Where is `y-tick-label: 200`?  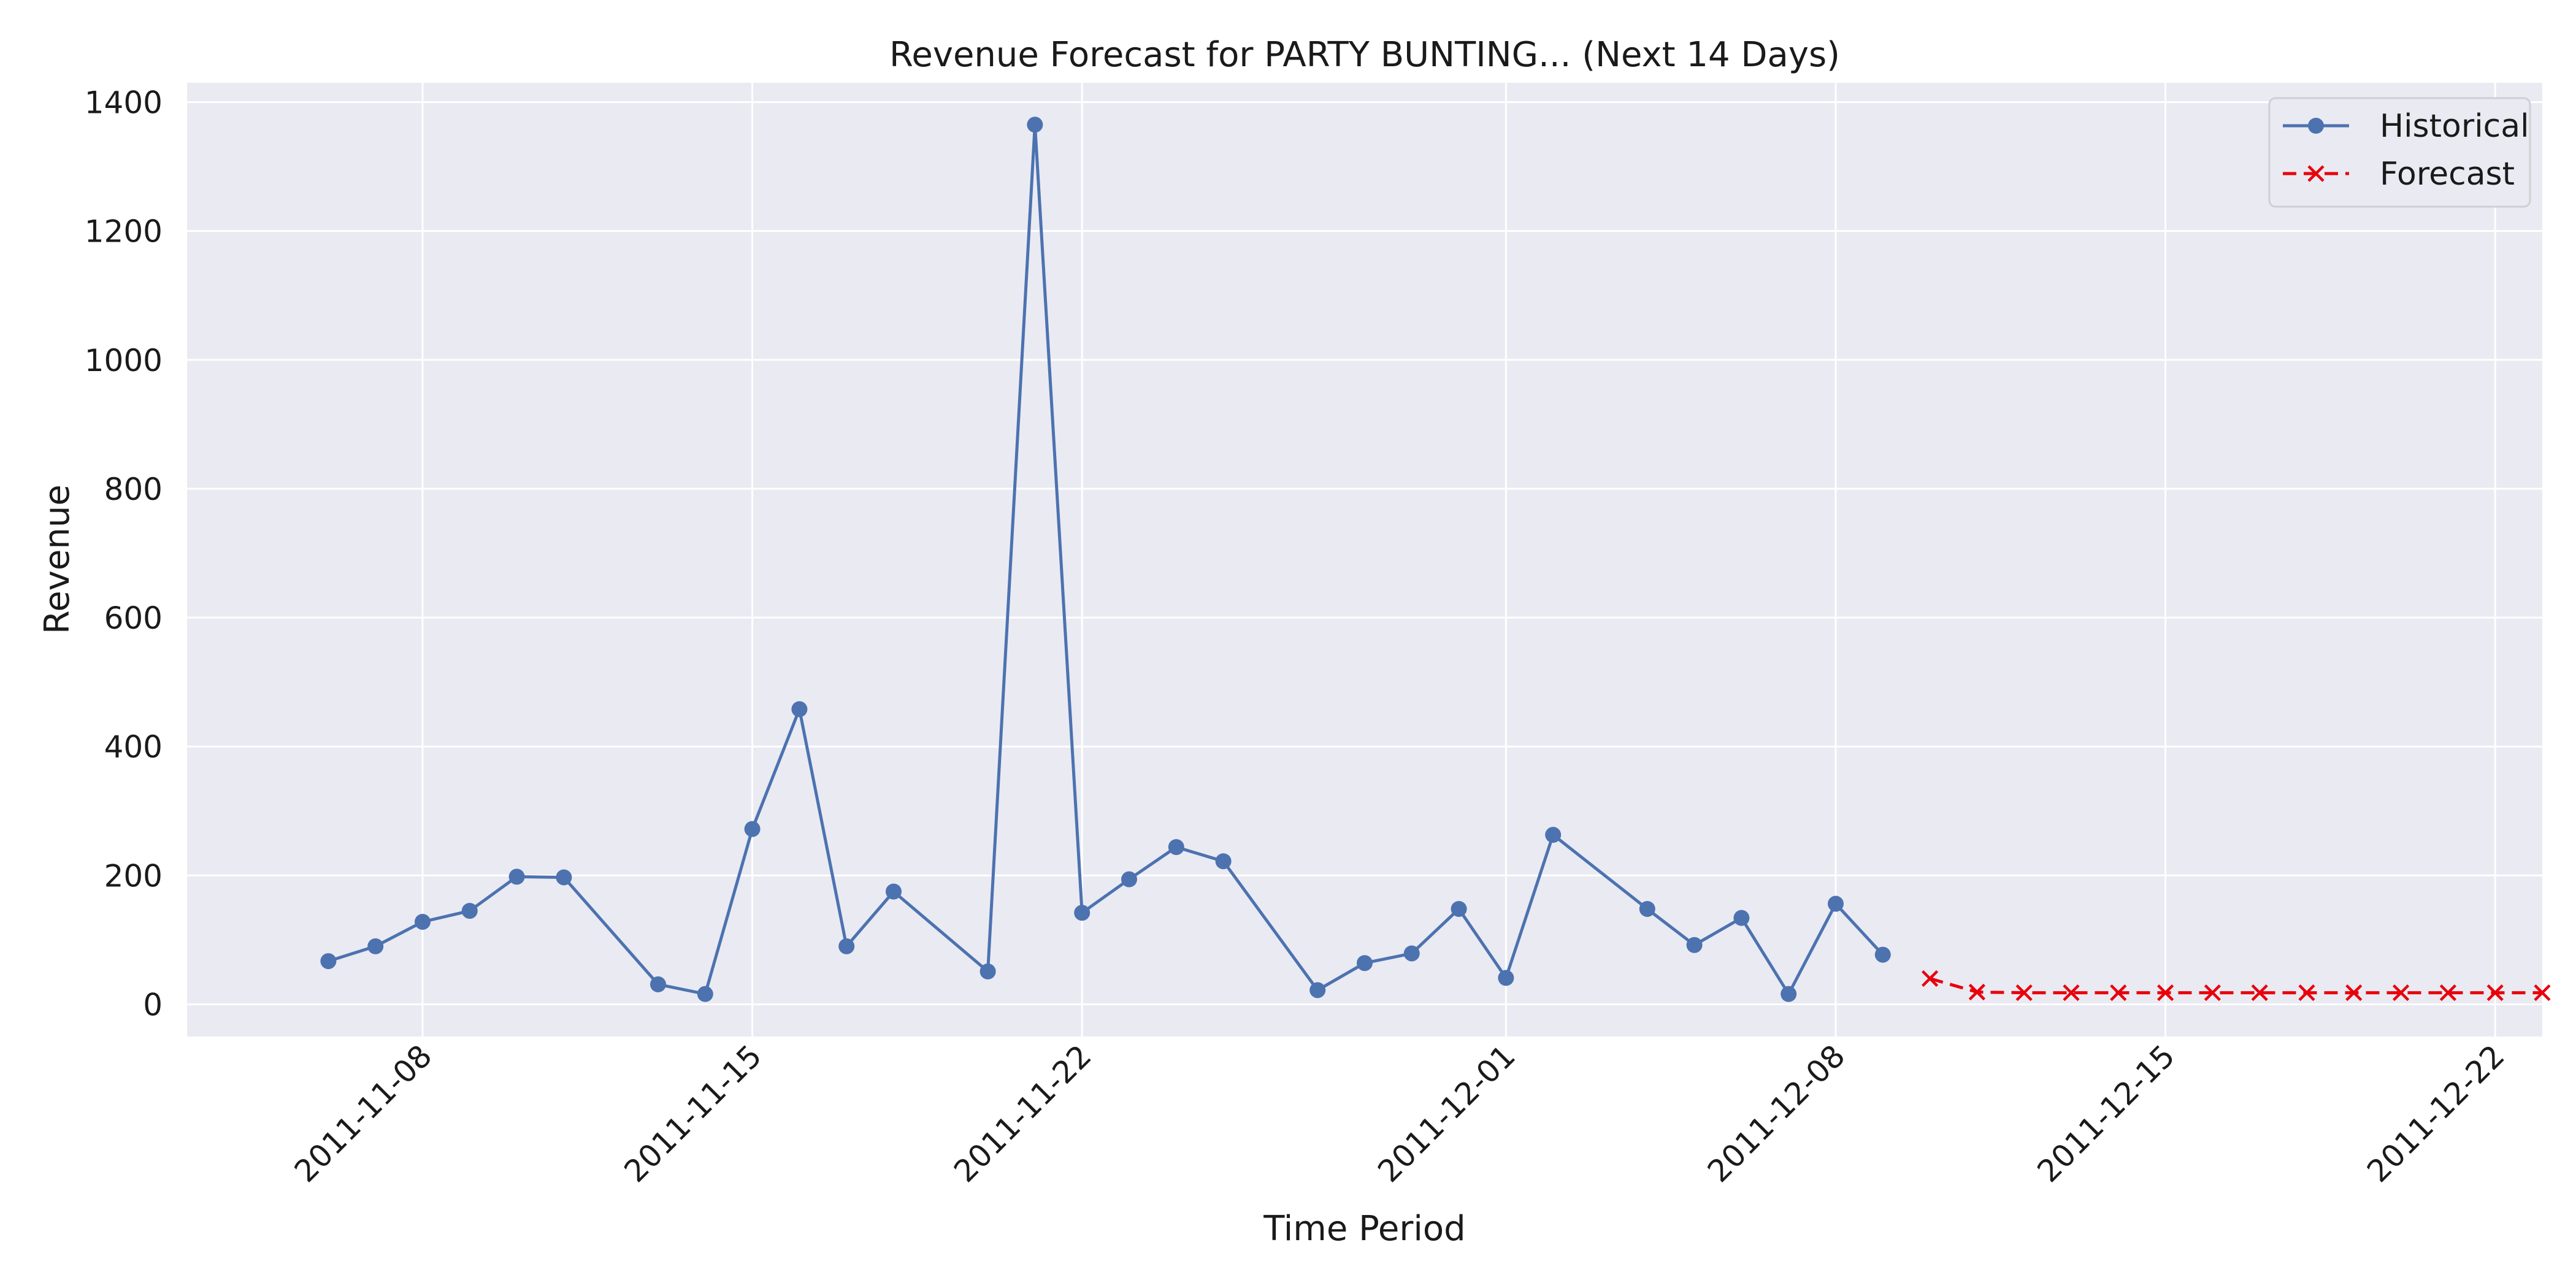 y-tick-label: 200 is located at coordinates (133, 876).